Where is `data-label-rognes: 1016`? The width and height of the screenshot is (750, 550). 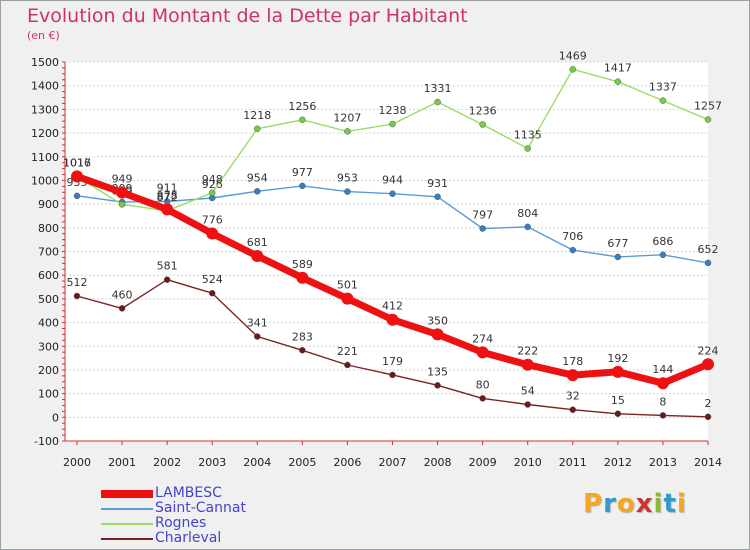 data-label-rognes: 1016 is located at coordinates (77, 163).